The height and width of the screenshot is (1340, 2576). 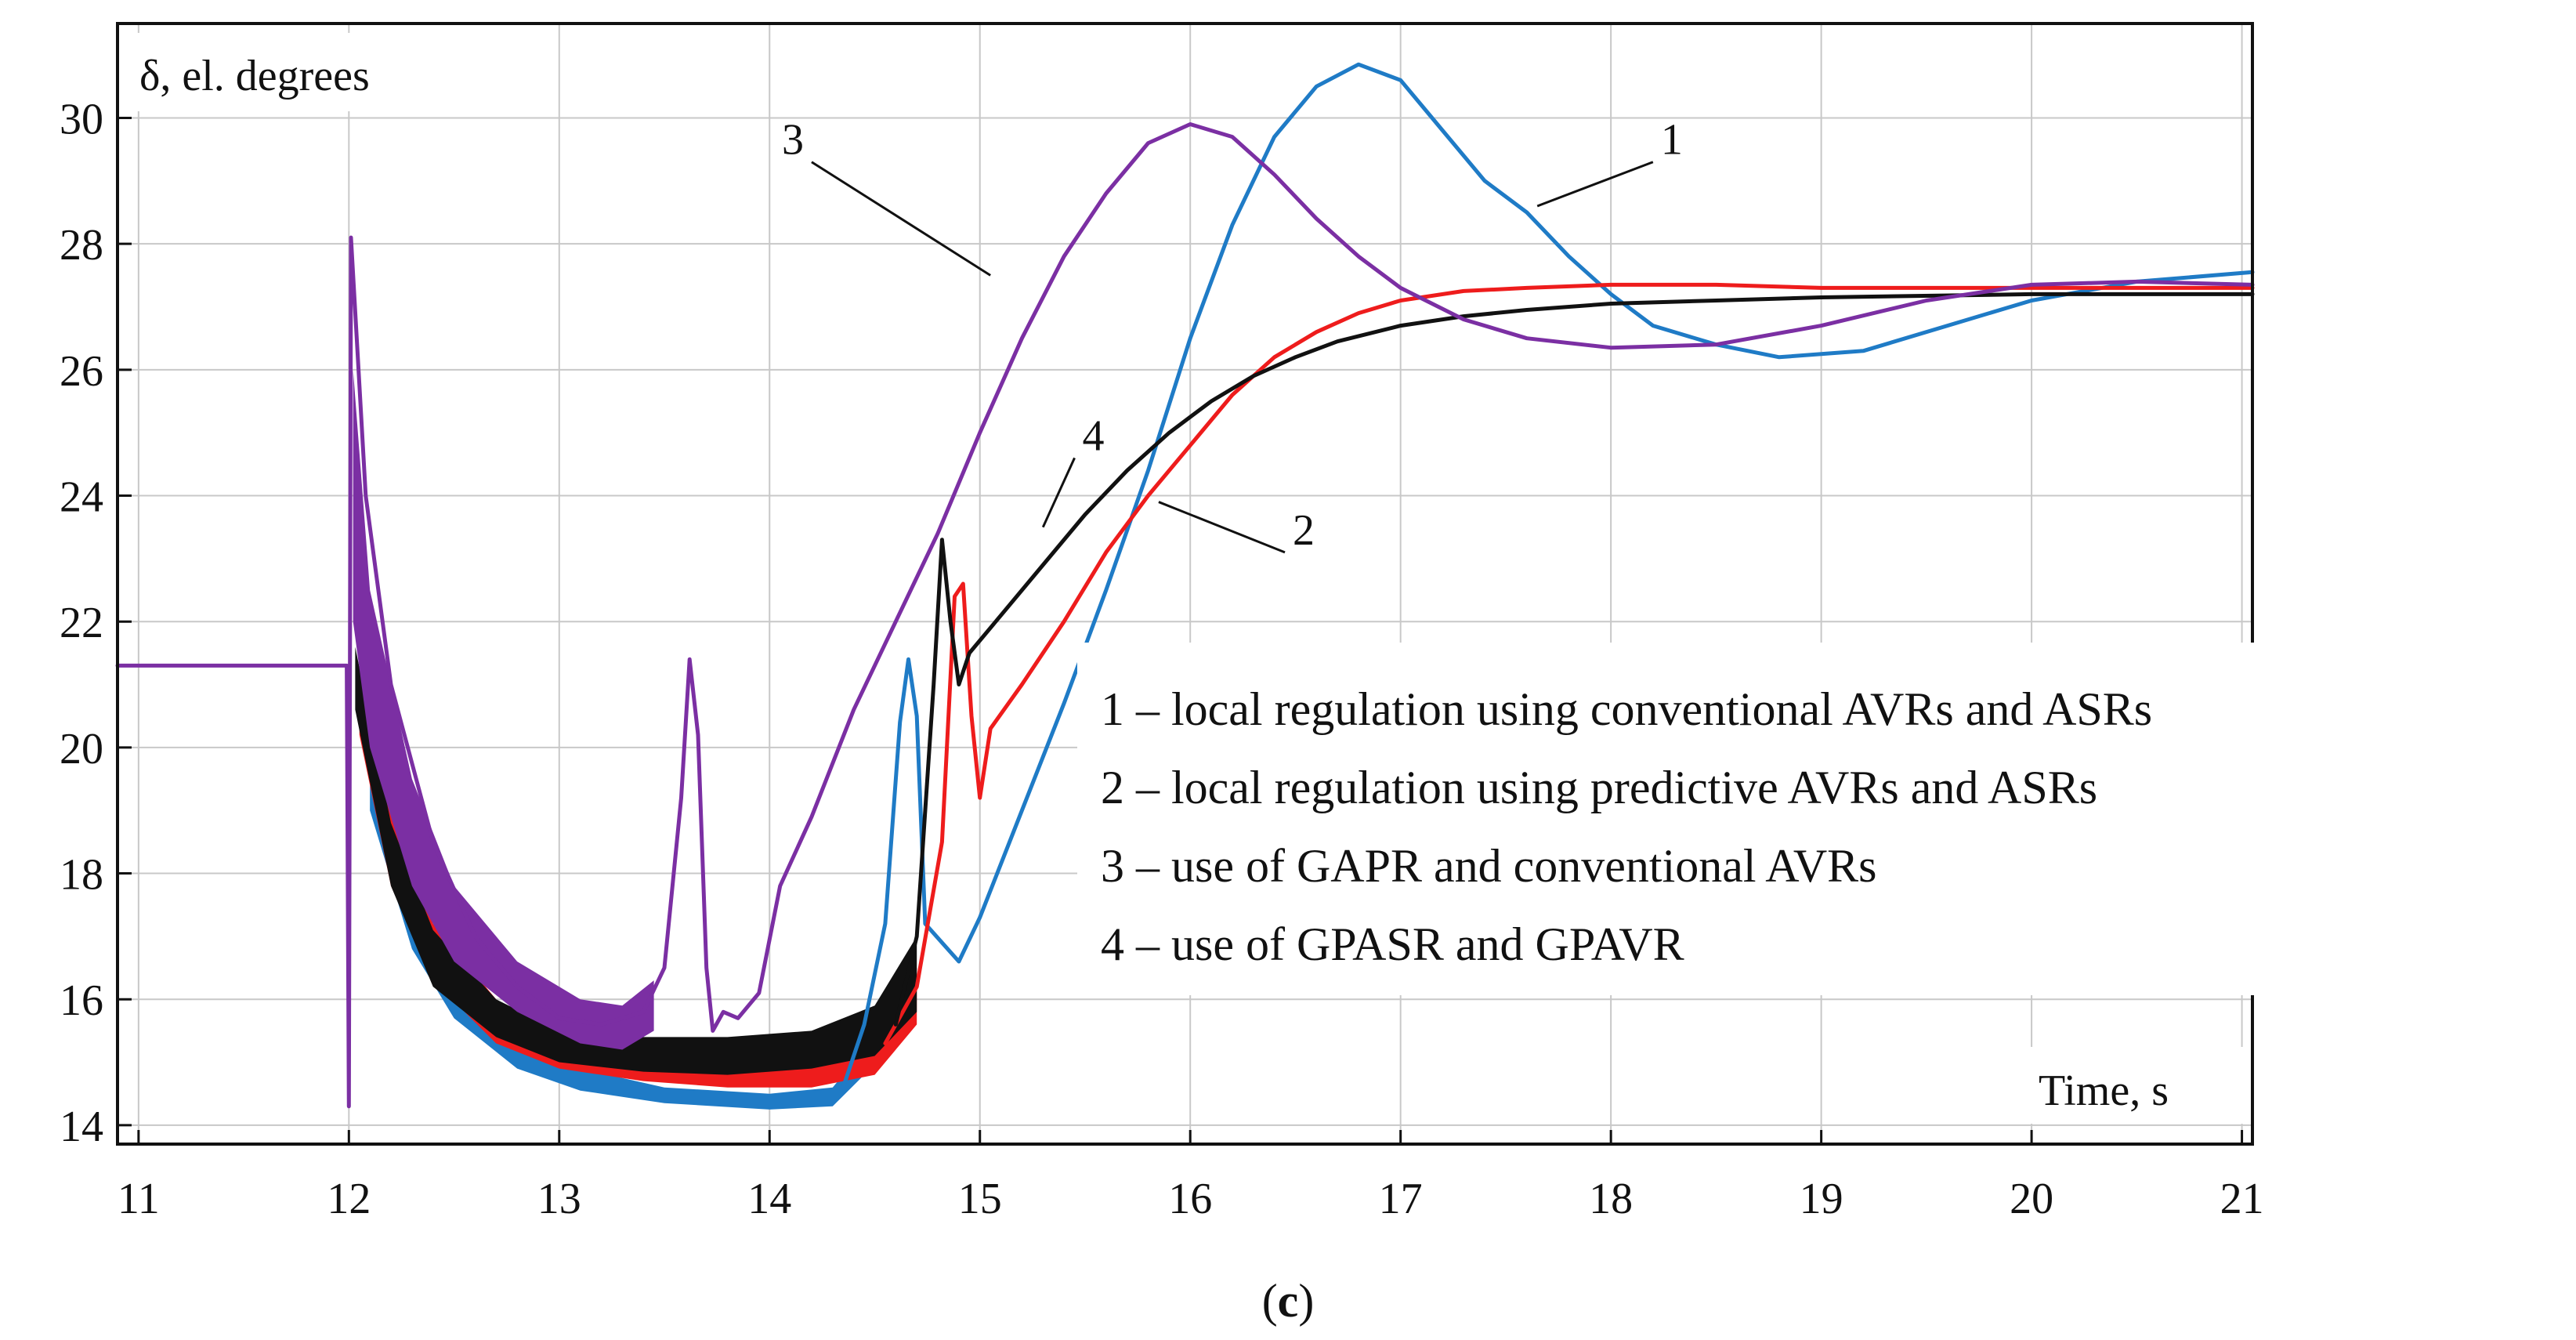 I want to click on x-tick-label: 12, so click(x=349, y=1199).